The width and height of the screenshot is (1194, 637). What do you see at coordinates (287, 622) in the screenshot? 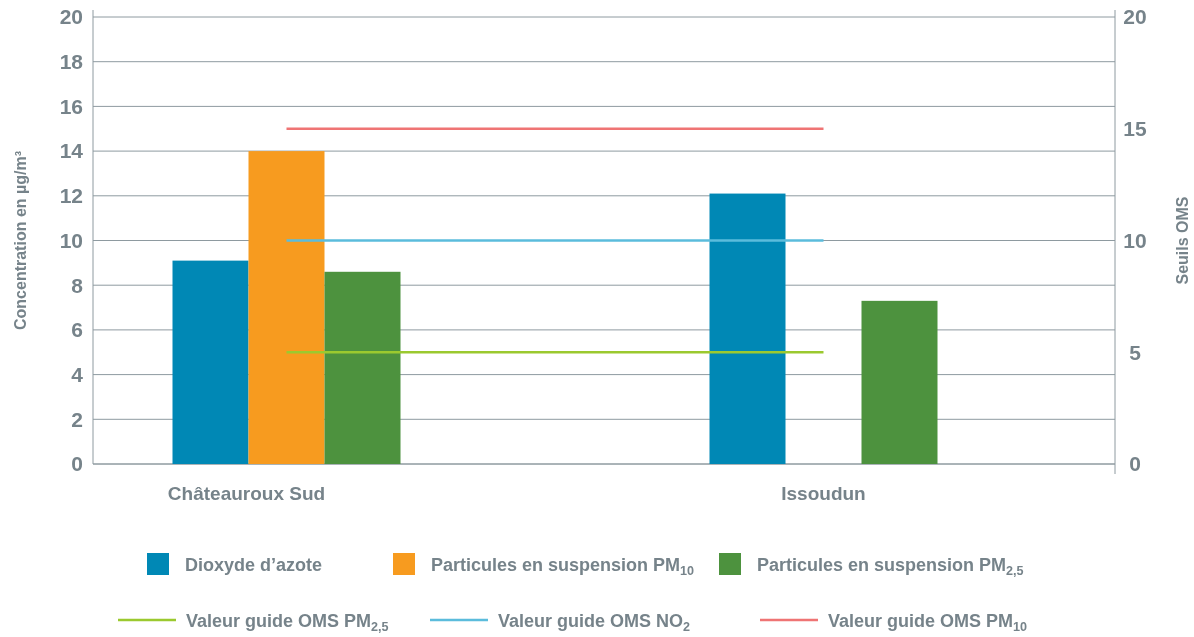
I see `legend-label: Valeur guide OMS PM$_{2,5}$` at bounding box center [287, 622].